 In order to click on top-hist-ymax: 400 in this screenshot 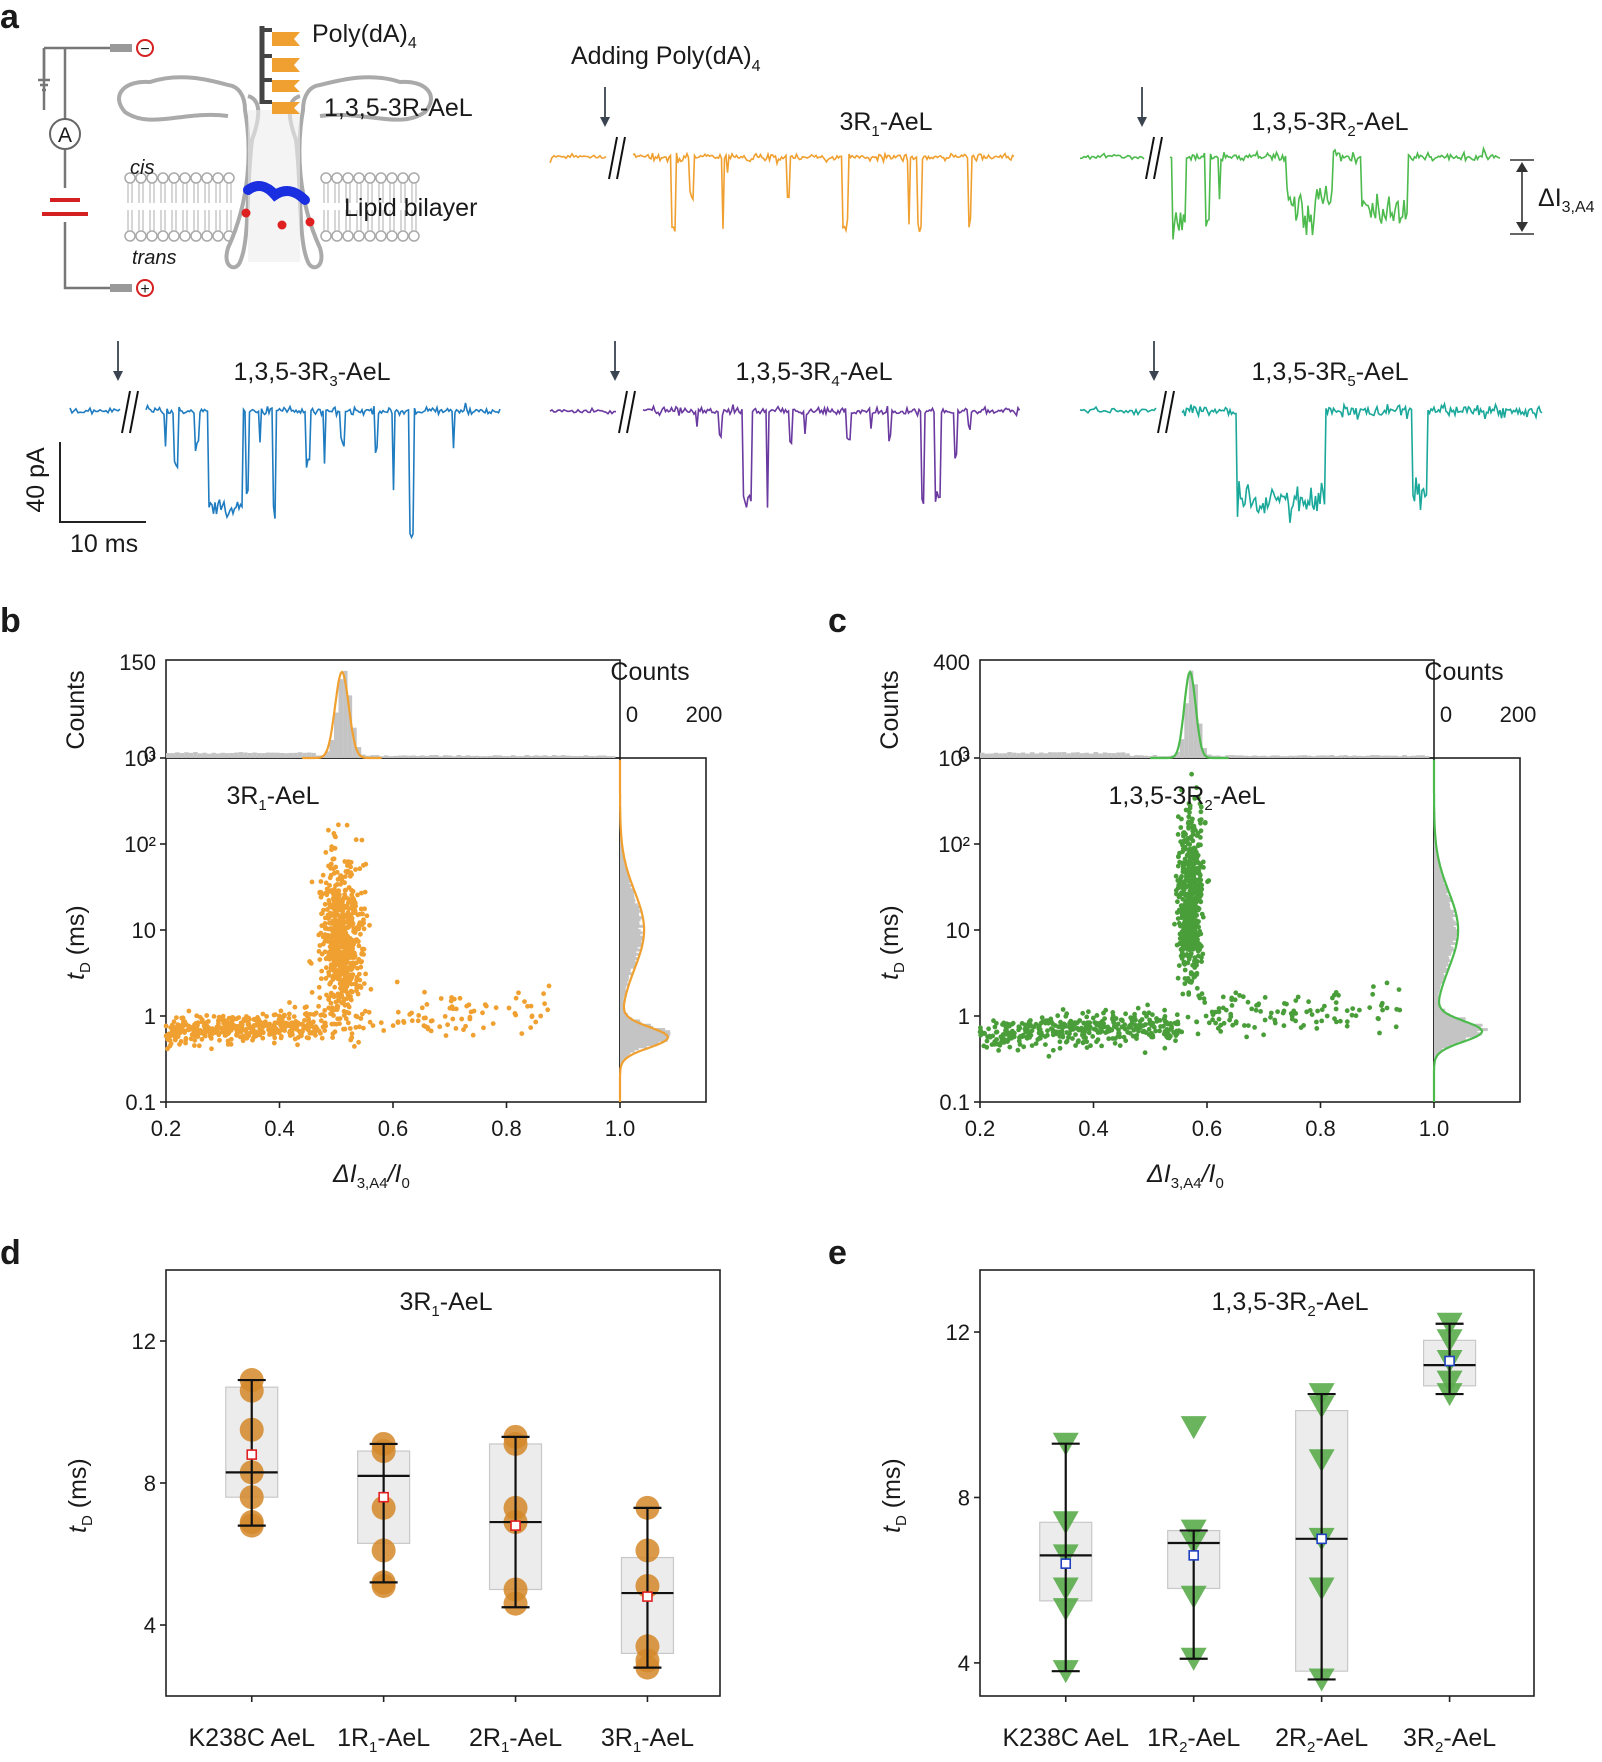, I will do `click(951, 662)`.